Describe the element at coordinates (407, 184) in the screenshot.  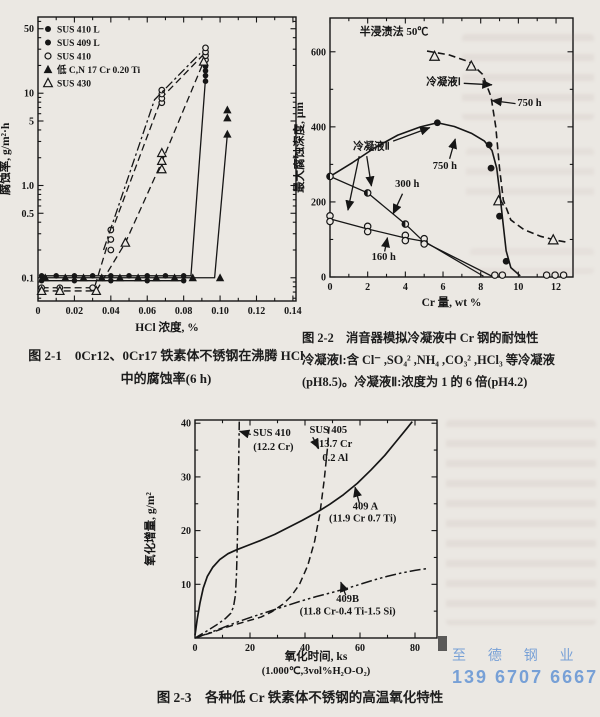
I see `annotation-label: 300 h` at that location.